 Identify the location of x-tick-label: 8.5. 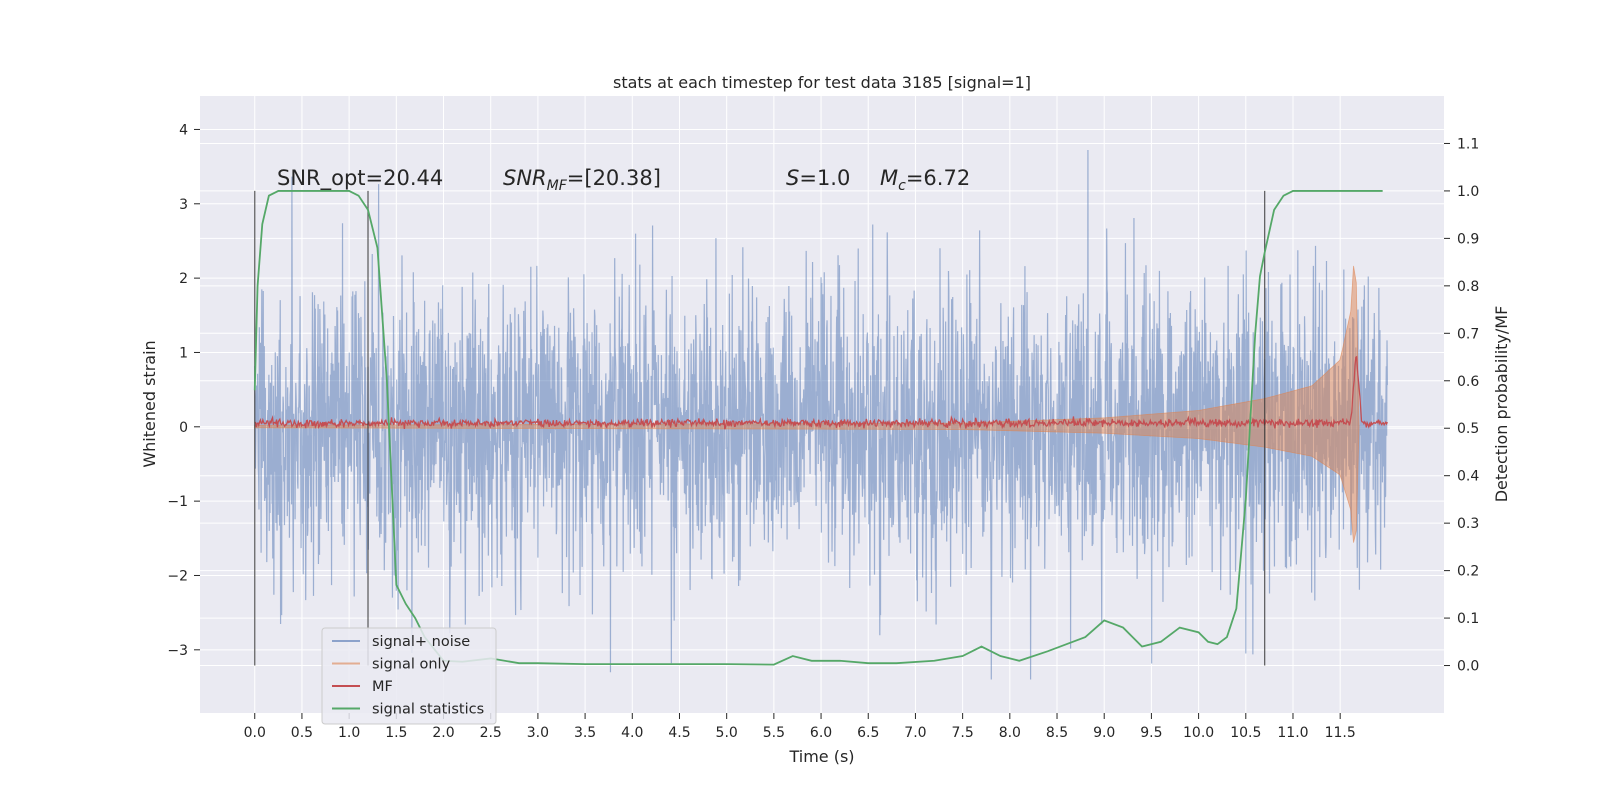
(1057, 733).